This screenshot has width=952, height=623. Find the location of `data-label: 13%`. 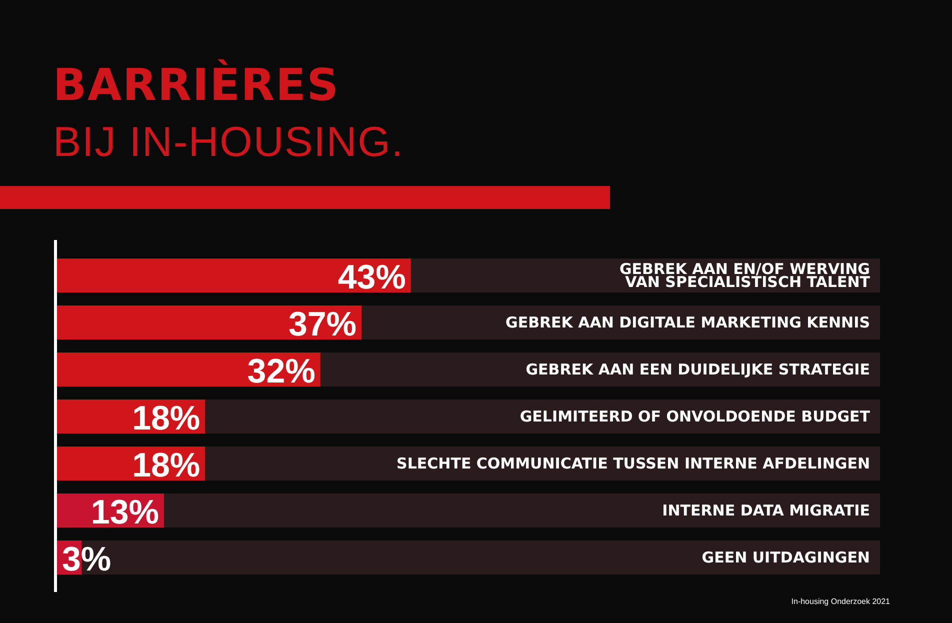

data-label: 13% is located at coordinates (124, 513).